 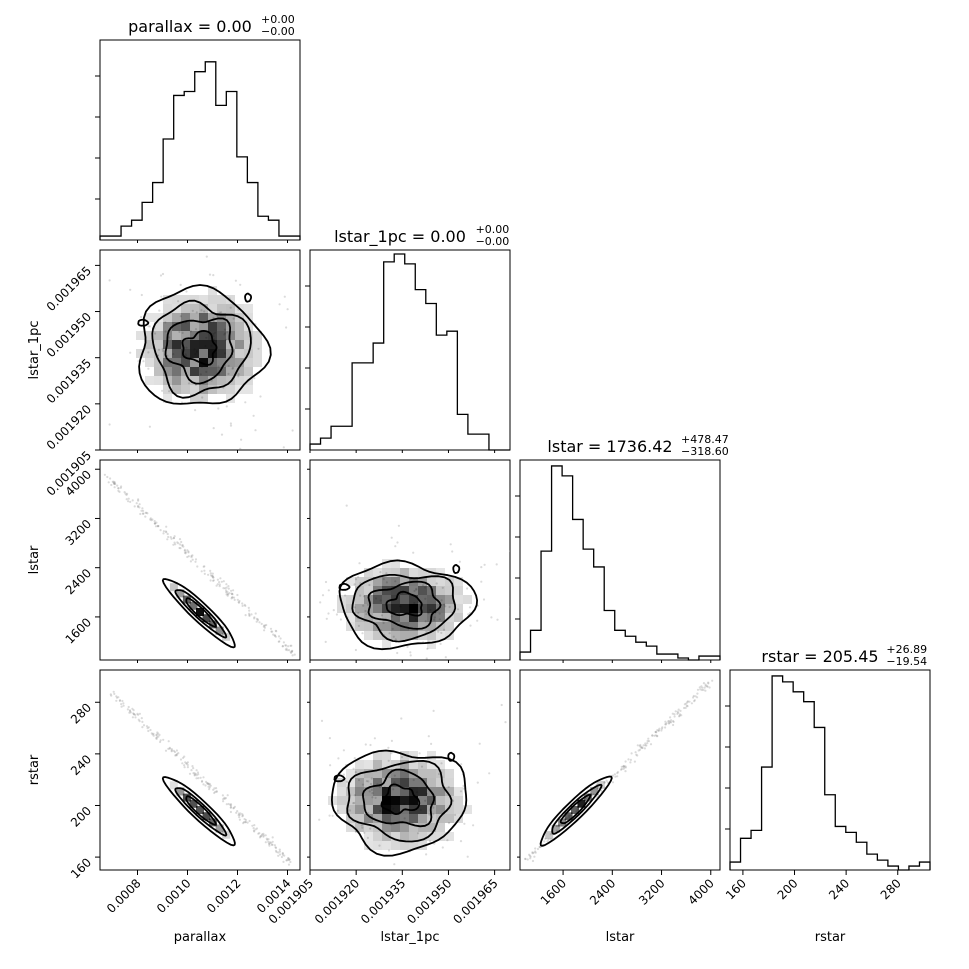 I want to click on xlabel-lstar: lstar, so click(x=620, y=937).